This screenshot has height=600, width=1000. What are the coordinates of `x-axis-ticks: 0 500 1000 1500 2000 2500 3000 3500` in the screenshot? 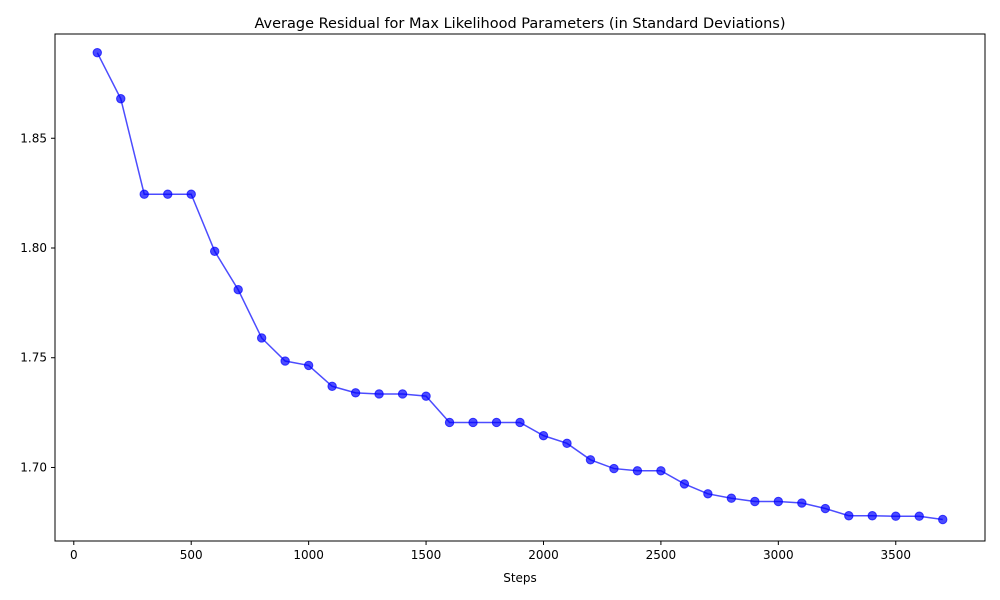 It's located at (490, 551).